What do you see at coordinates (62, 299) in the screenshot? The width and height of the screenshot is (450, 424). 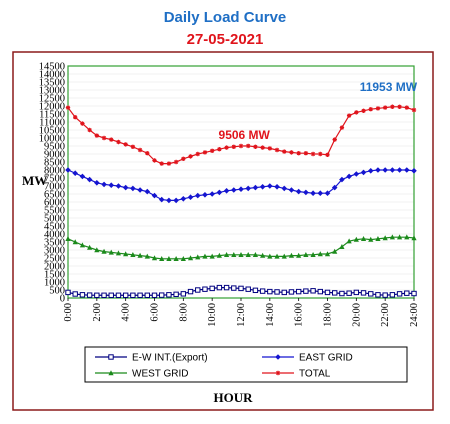 I see `y-tick-label: 0` at bounding box center [62, 299].